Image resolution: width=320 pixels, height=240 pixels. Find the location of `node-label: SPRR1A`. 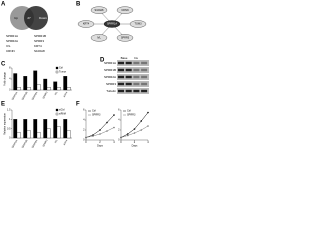

node-label: SPRR1A is located at coordinates (112, 24).